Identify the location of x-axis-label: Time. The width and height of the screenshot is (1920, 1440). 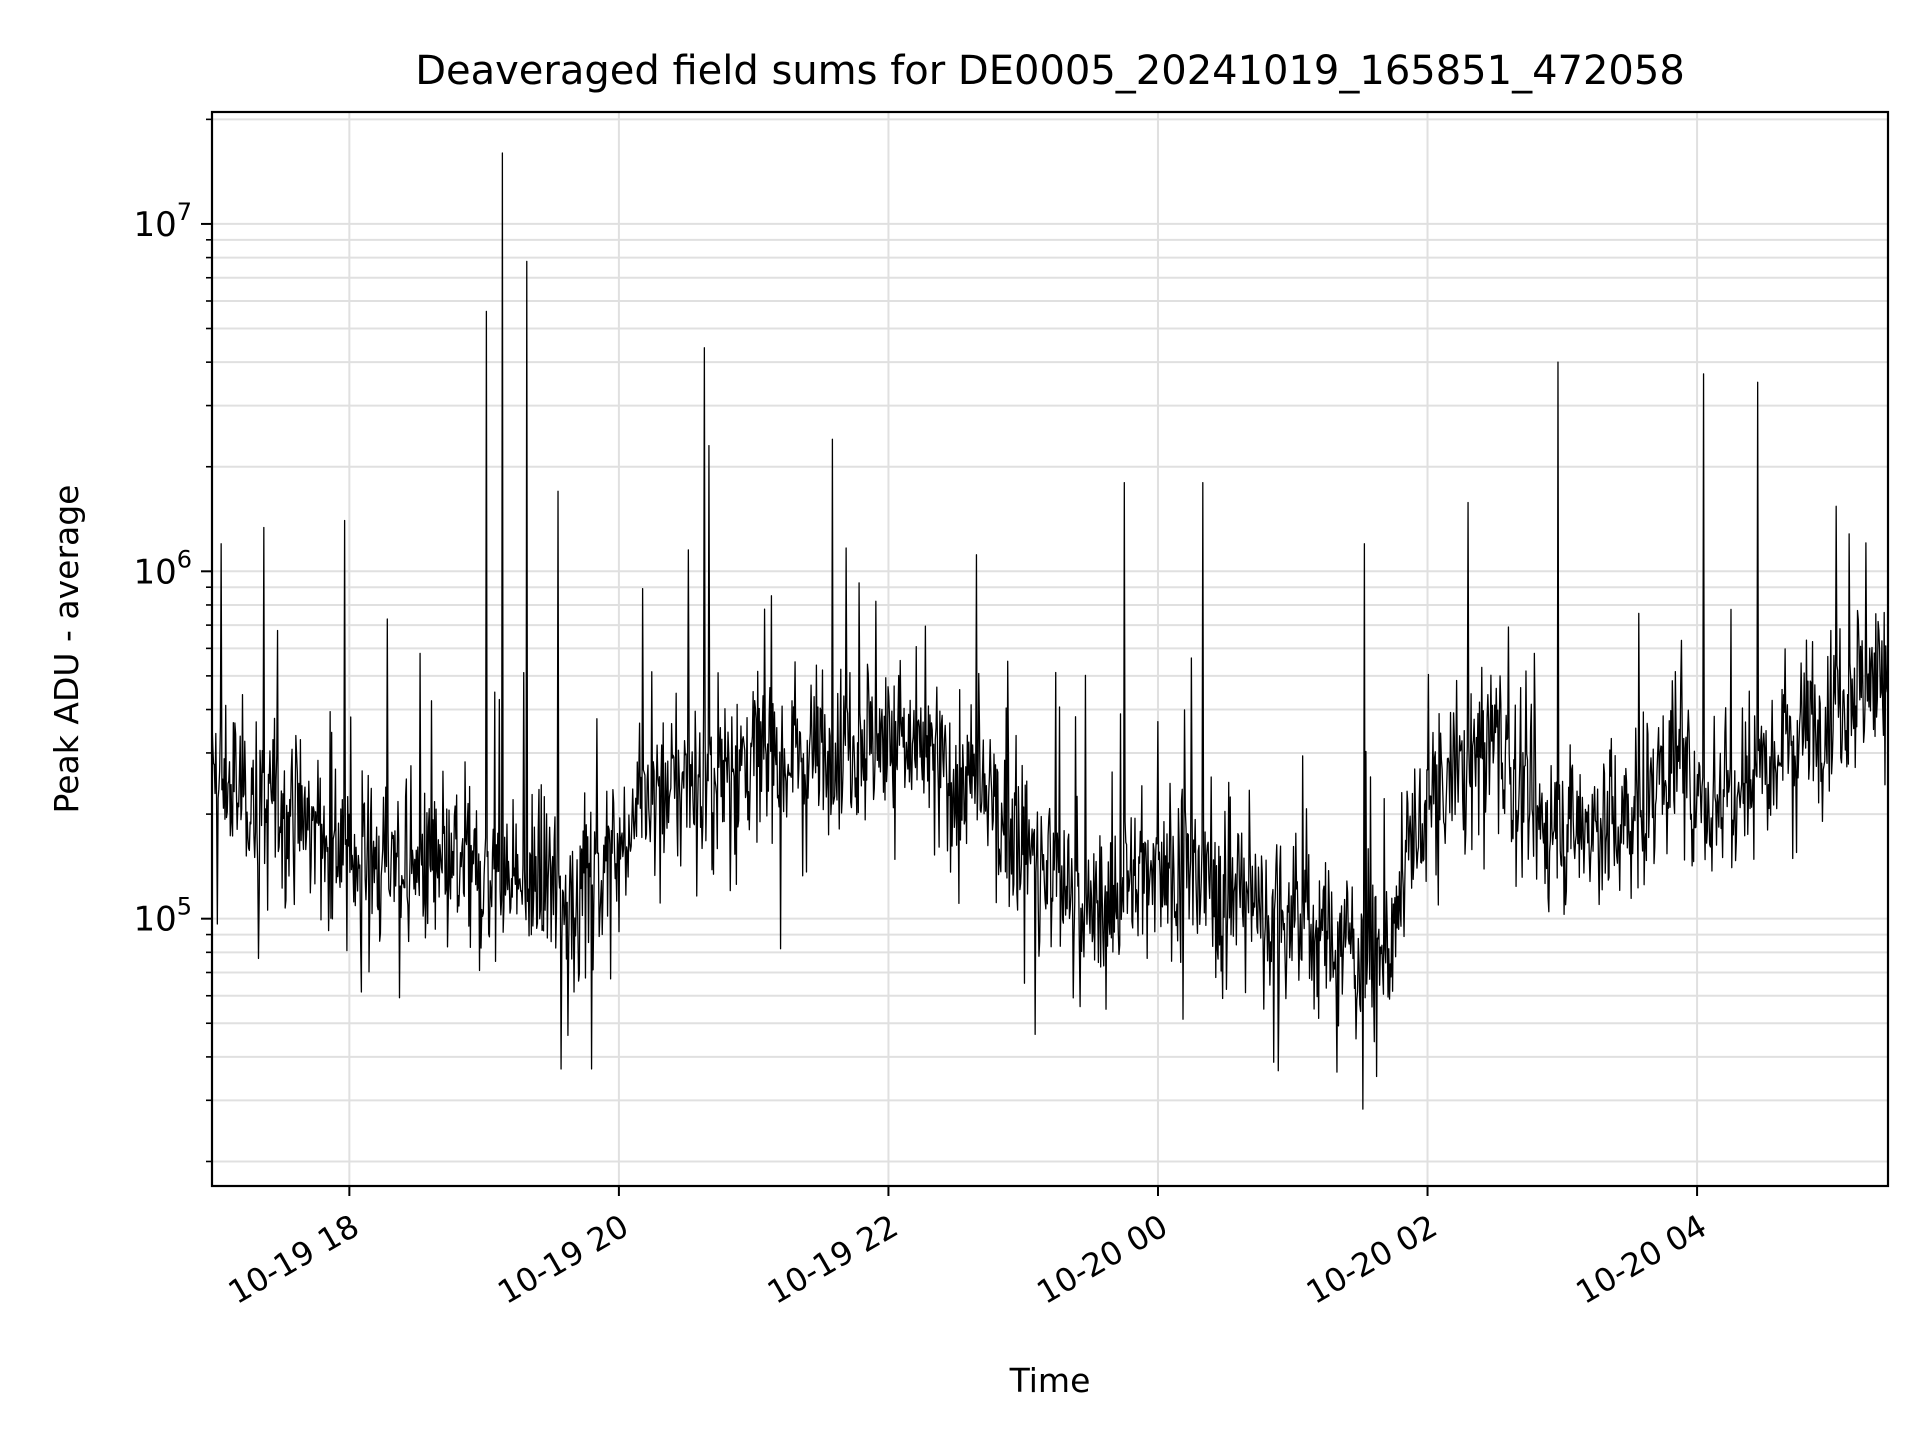
(1050, 1380).